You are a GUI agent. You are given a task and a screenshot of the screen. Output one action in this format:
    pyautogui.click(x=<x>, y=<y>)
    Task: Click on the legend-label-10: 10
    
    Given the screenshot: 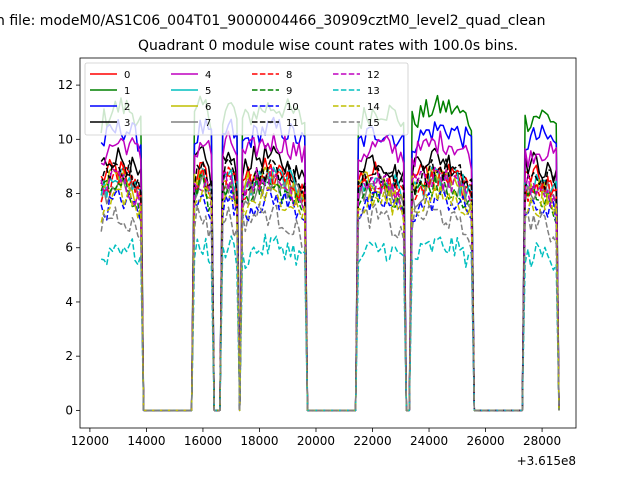 What is the action you would take?
    pyautogui.click(x=292, y=107)
    